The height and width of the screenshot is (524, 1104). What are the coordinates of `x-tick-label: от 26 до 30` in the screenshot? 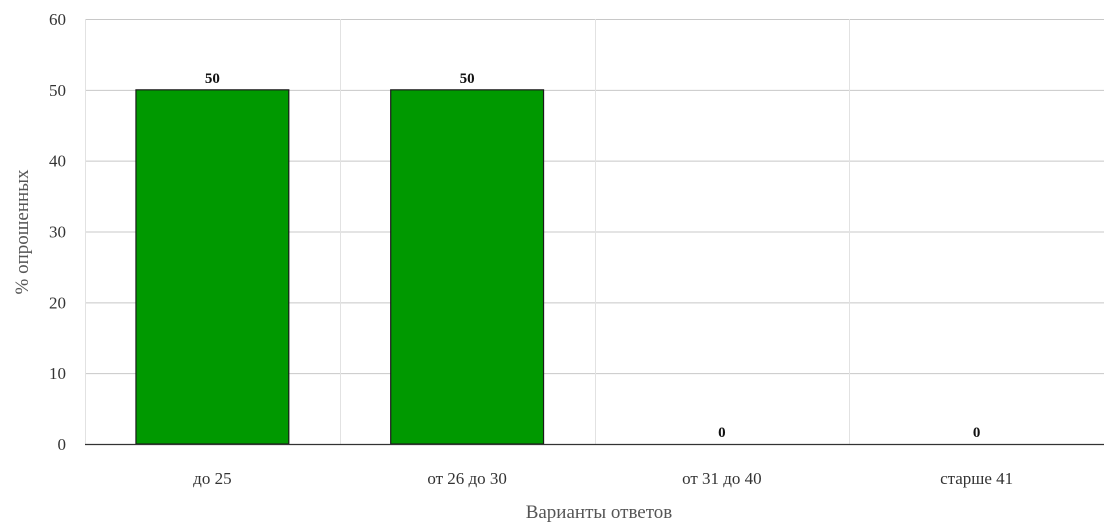 It's located at (467, 478).